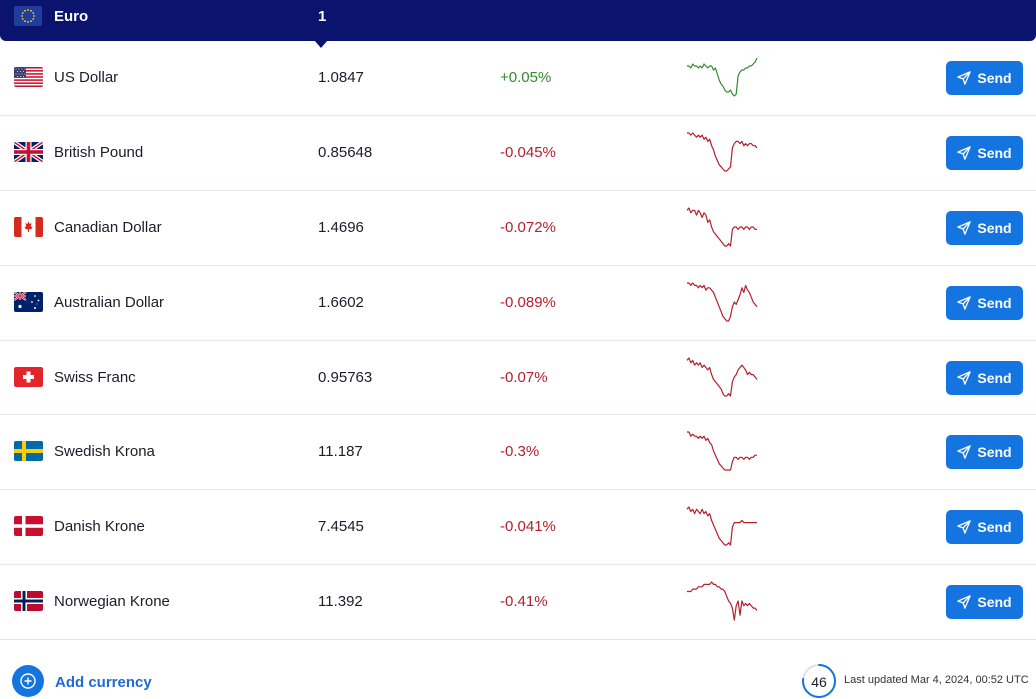  Describe the element at coordinates (528, 152) in the screenshot. I see `rate-change: -0.045%` at that location.